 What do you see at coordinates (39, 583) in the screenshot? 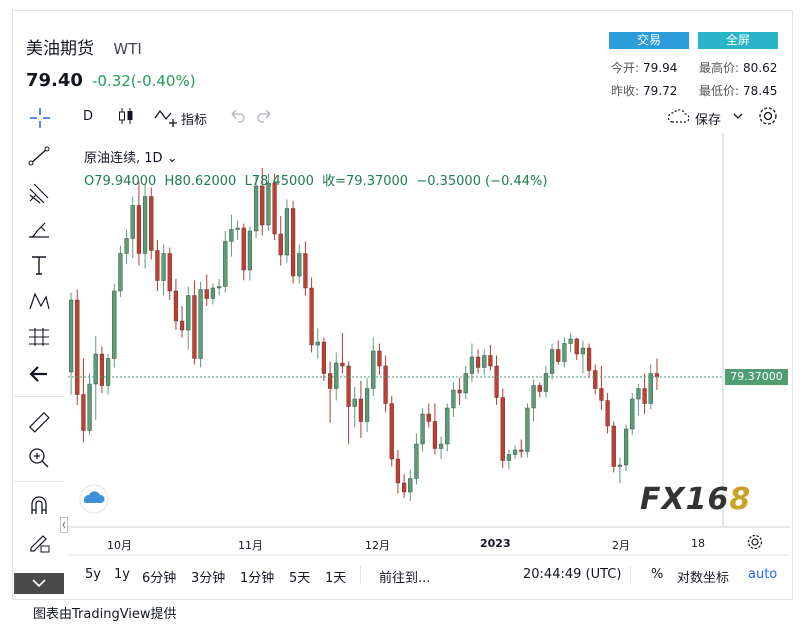
I see `collapse-toolbar-button` at bounding box center [39, 583].